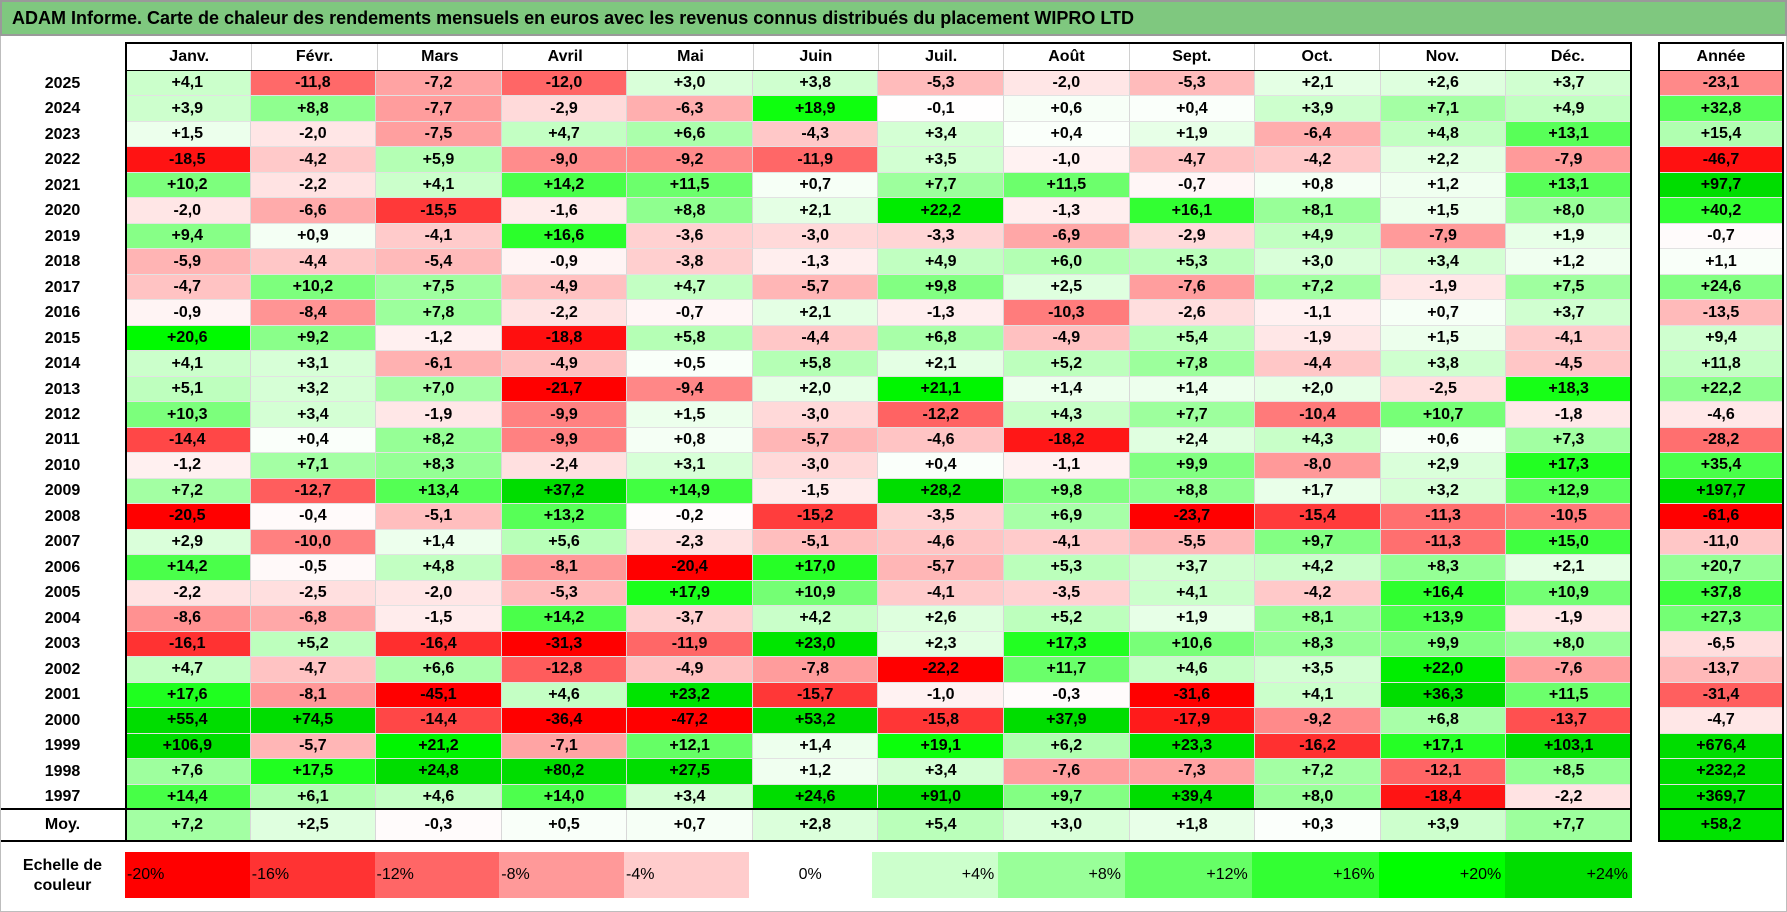 The image size is (1787, 912). Describe the element at coordinates (564, 109) in the screenshot. I see `heatmap-cell: -2,9` at that location.